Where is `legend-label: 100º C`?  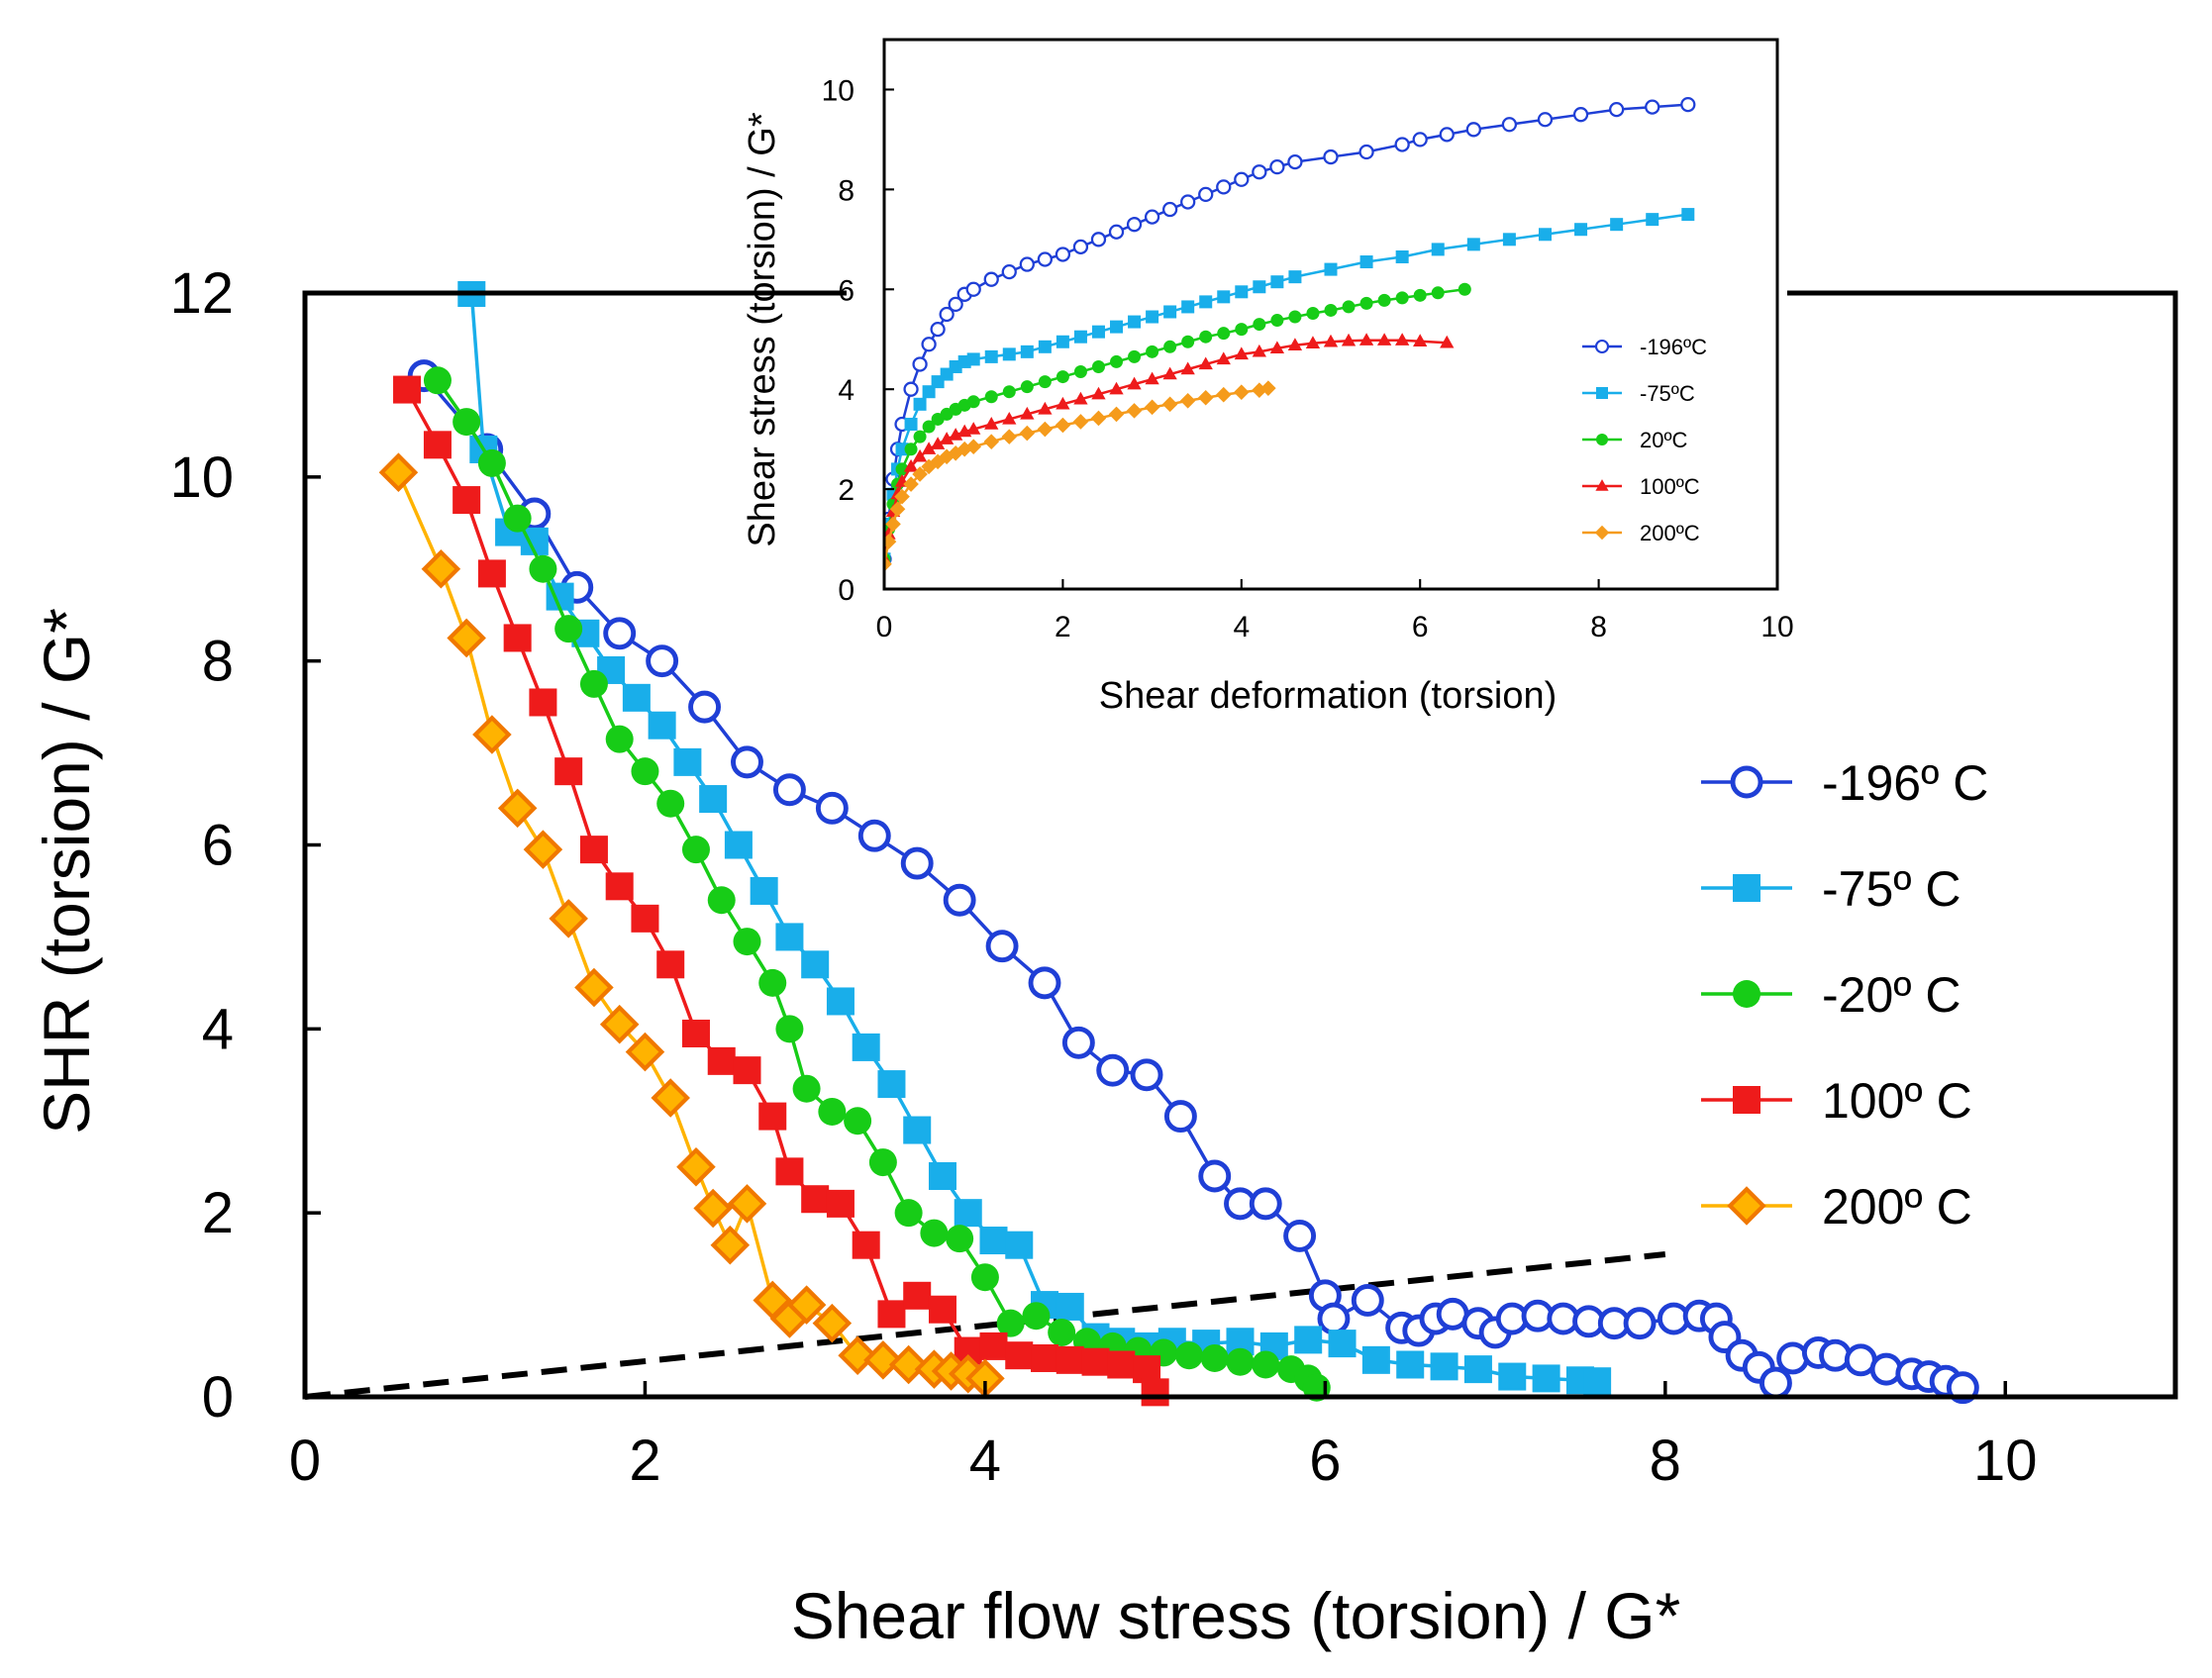 legend-label: 100º C is located at coordinates (1897, 1101).